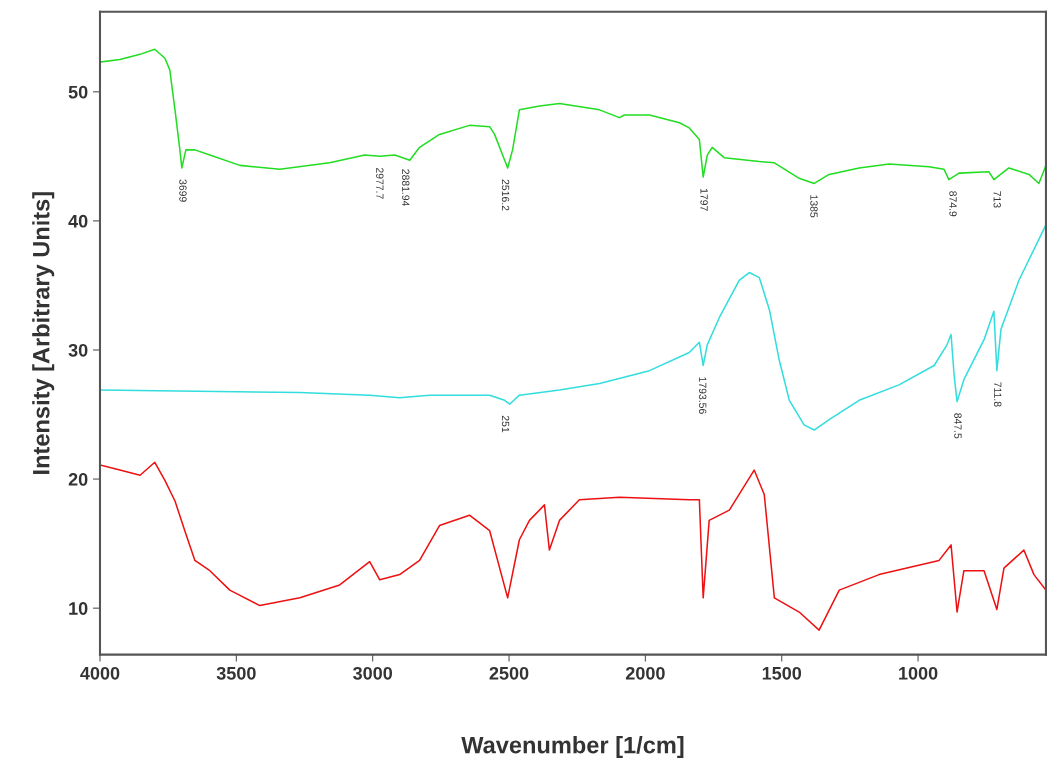 Image resolution: width=1047 pixels, height=784 pixels. What do you see at coordinates (997, 199) in the screenshot?
I see `annotation: 713` at bounding box center [997, 199].